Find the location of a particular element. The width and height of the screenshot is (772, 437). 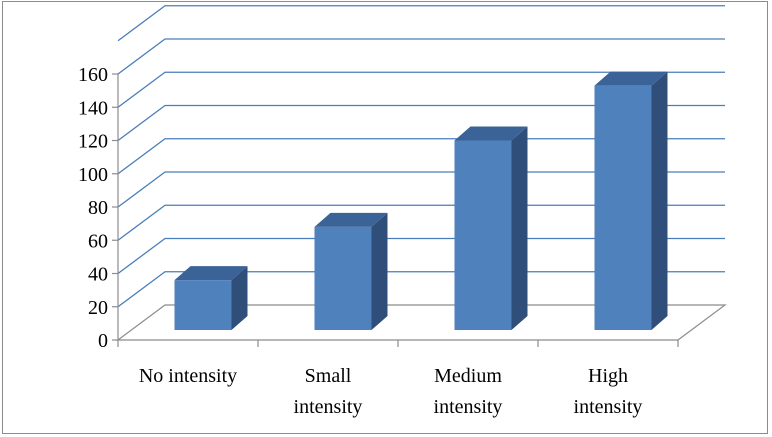

y-tick-label: 20 is located at coordinates (98, 308).